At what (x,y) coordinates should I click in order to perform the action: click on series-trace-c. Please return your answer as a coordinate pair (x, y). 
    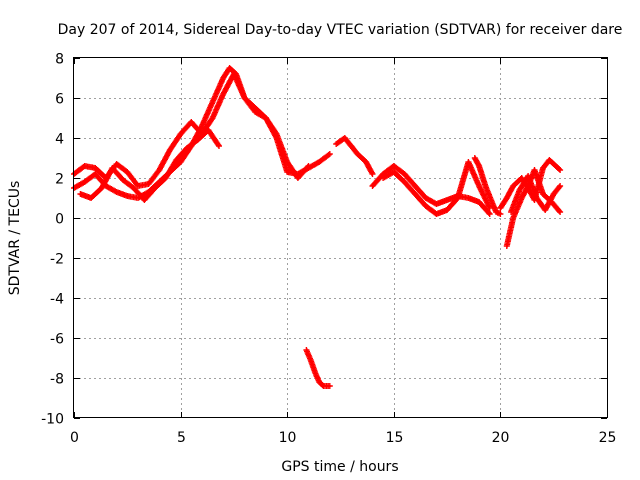
    Looking at the image, I should click on (149, 165).